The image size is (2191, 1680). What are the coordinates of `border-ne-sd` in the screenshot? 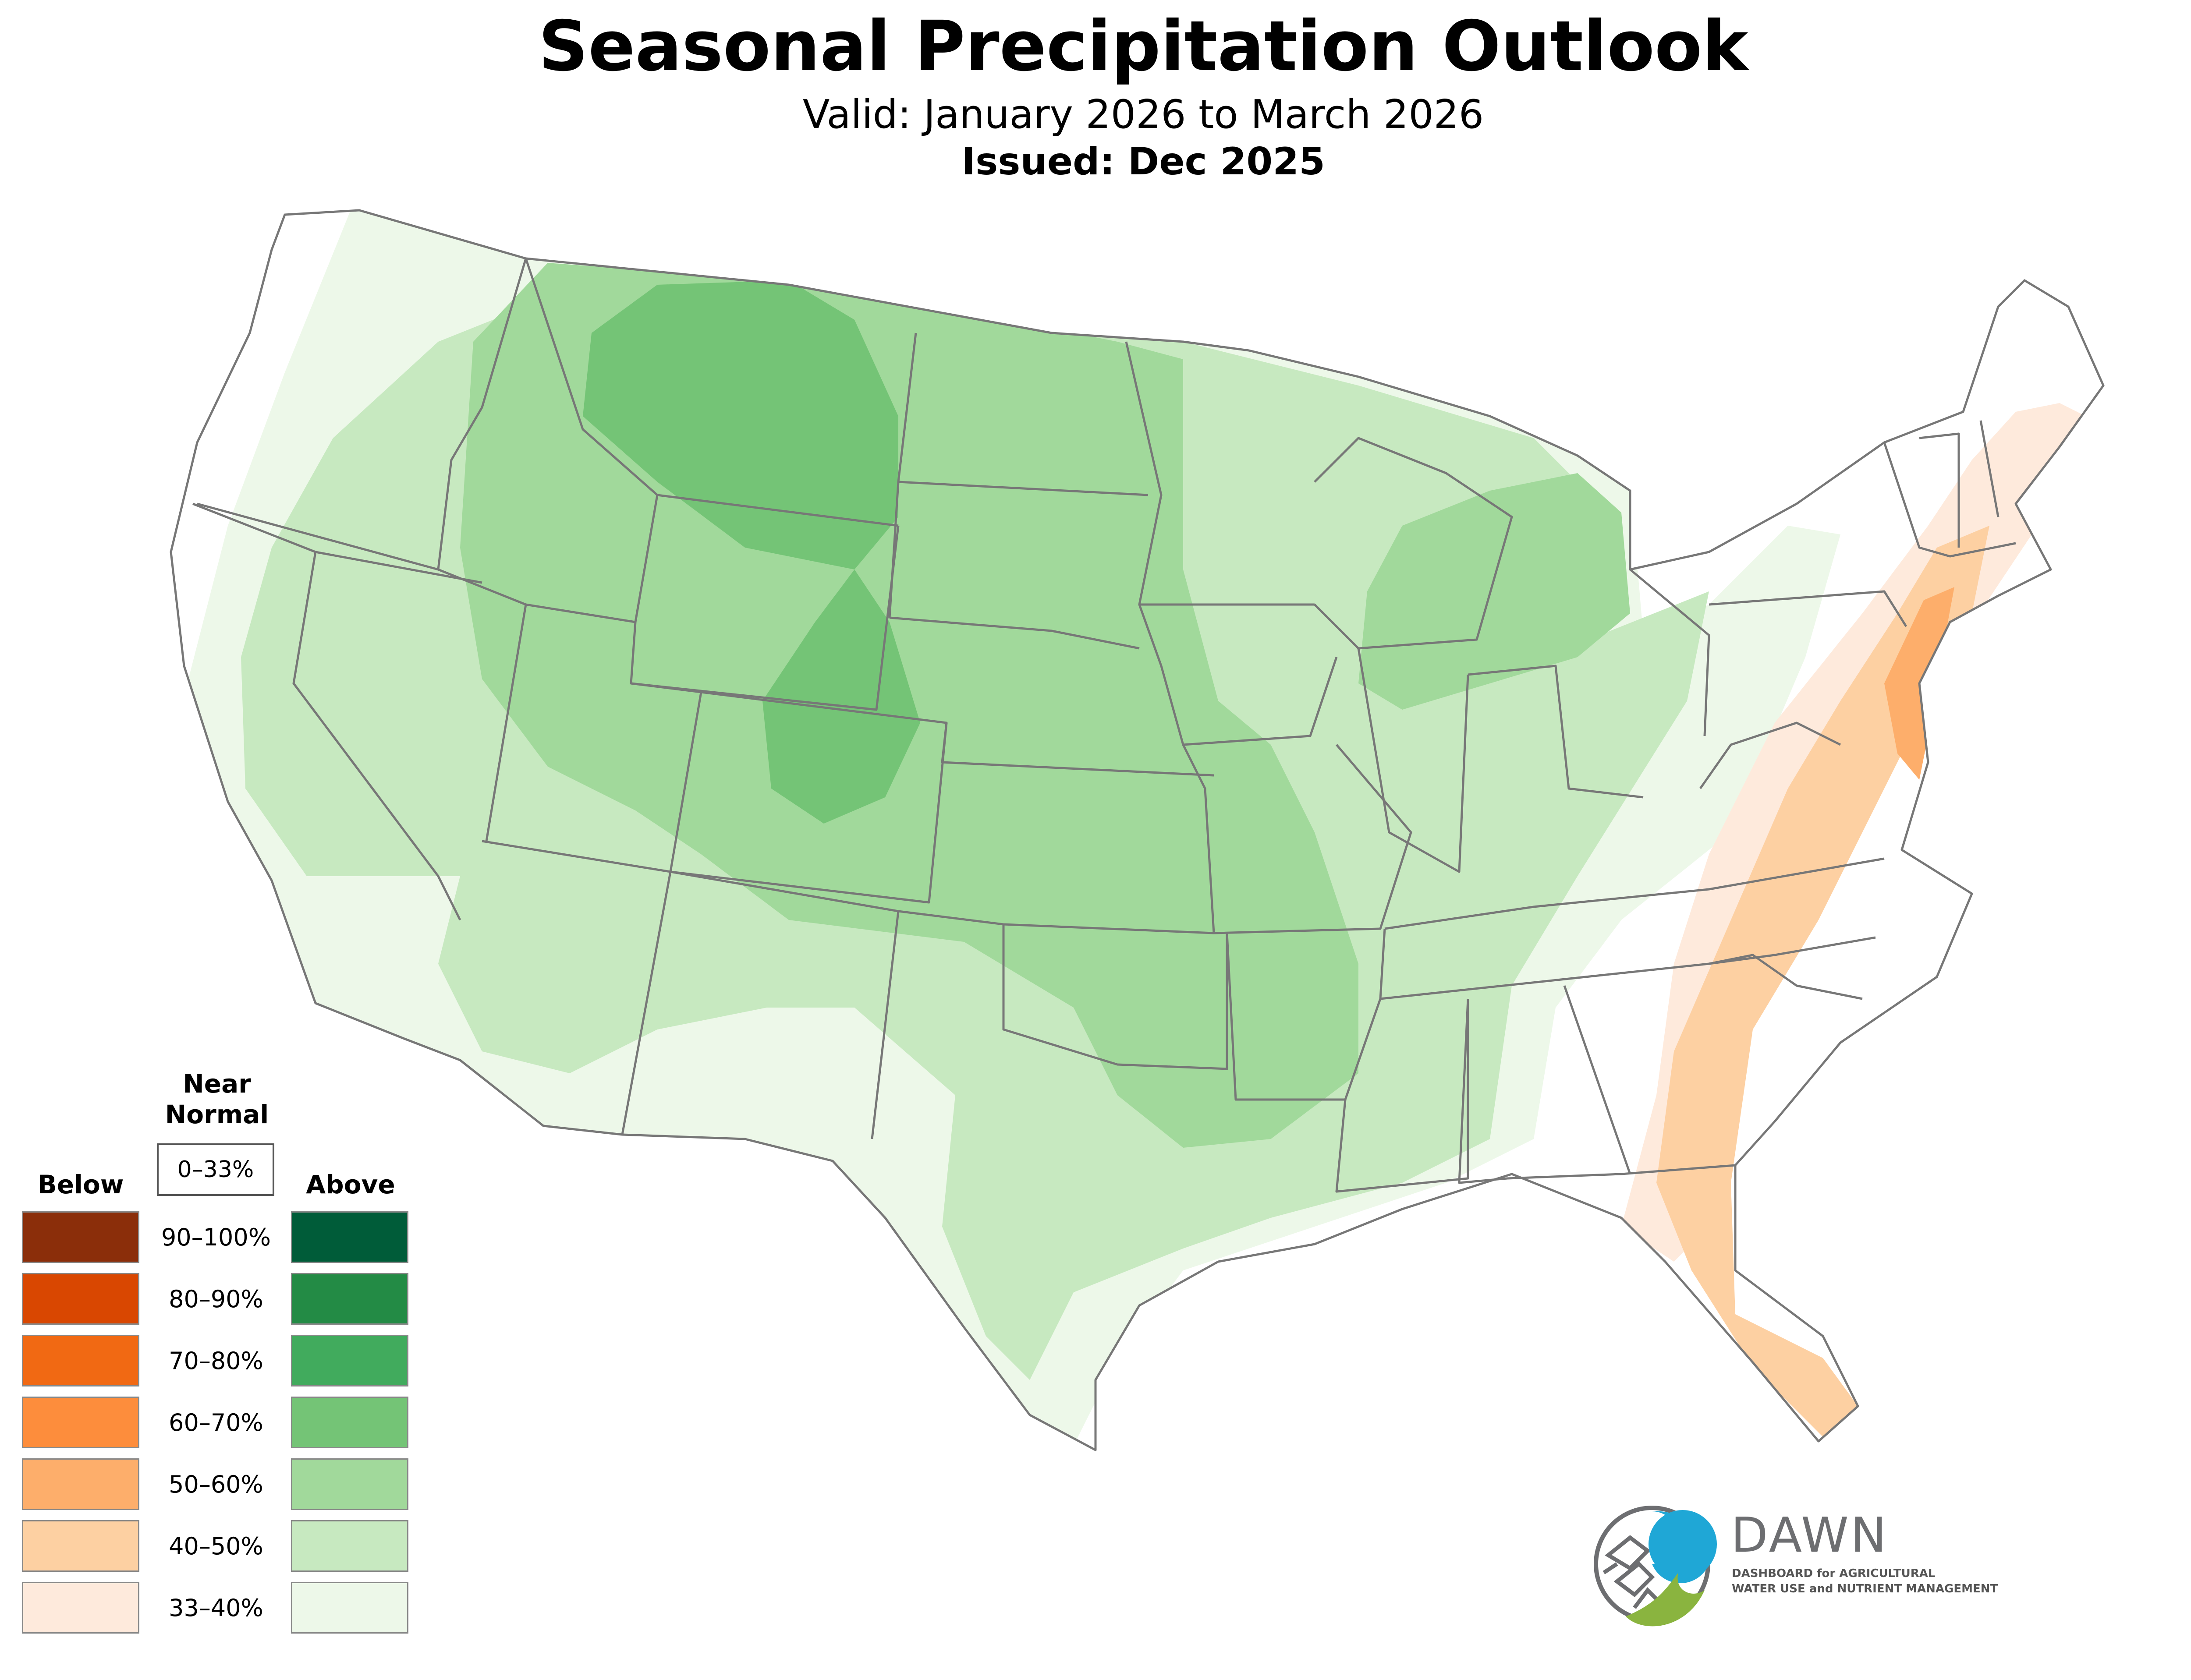 It's located at (1015, 633).